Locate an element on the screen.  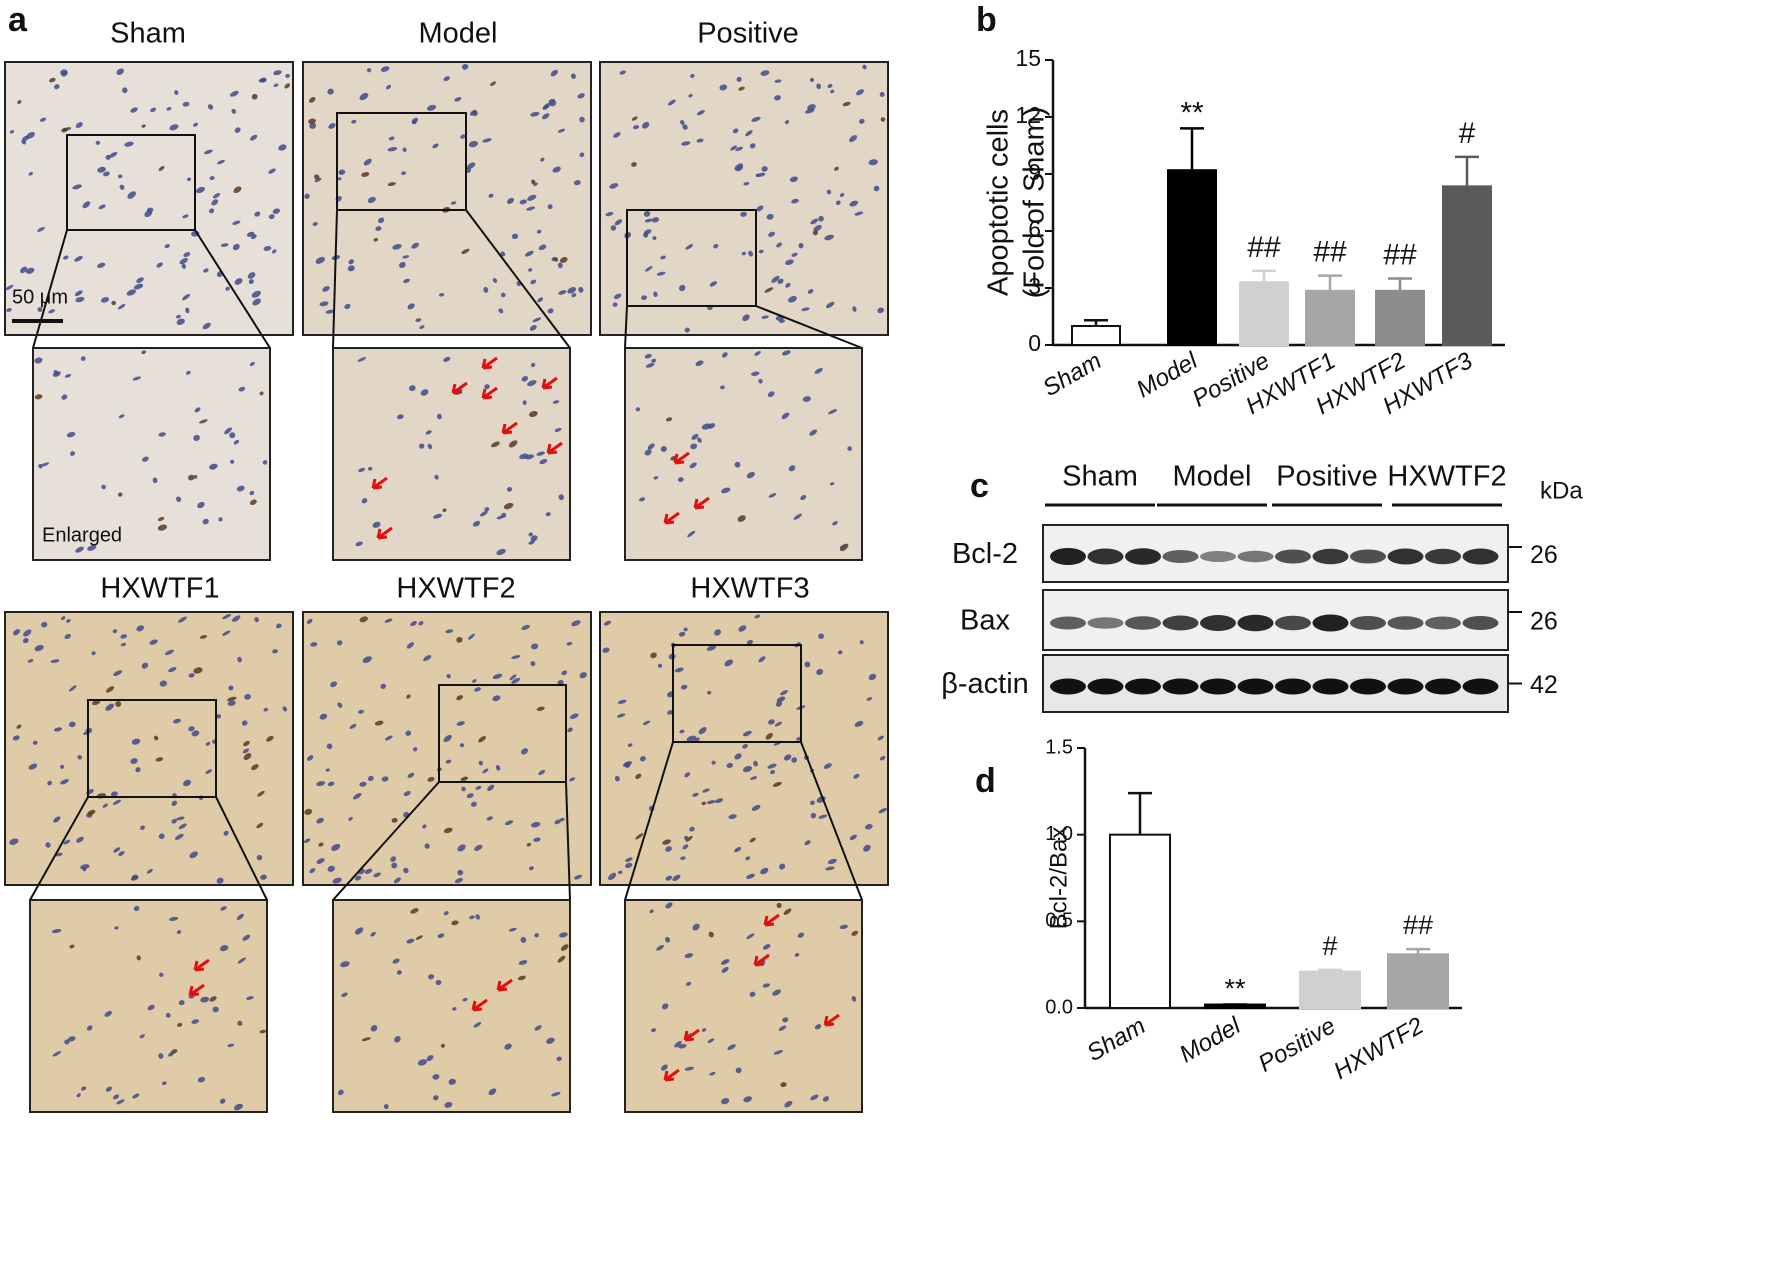
bar is located at coordinates (1140, 921).